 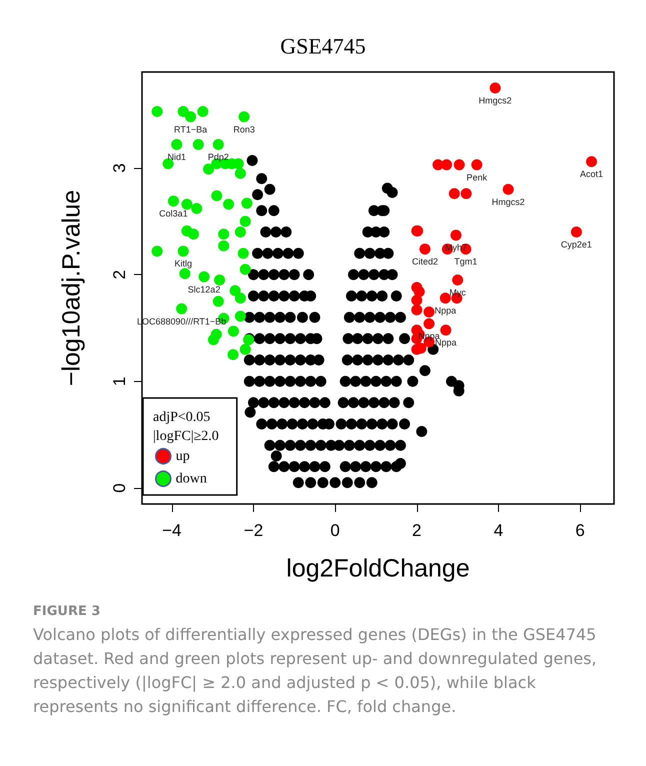 I want to click on annotation: Kitlg, so click(x=183, y=263).